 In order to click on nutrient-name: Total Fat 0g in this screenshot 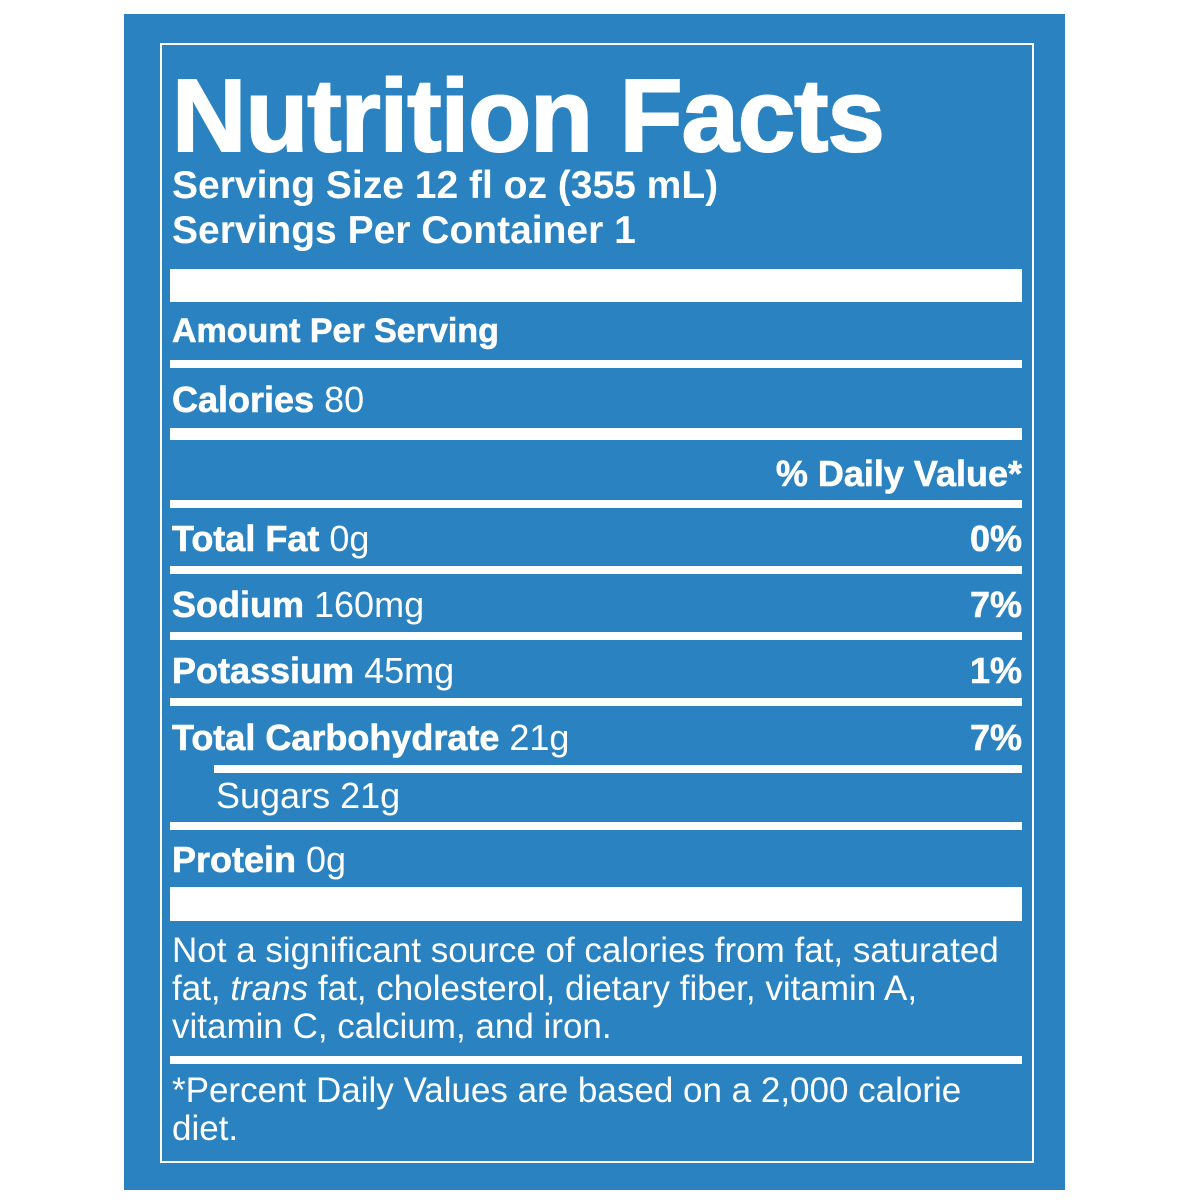, I will do `click(271, 538)`.